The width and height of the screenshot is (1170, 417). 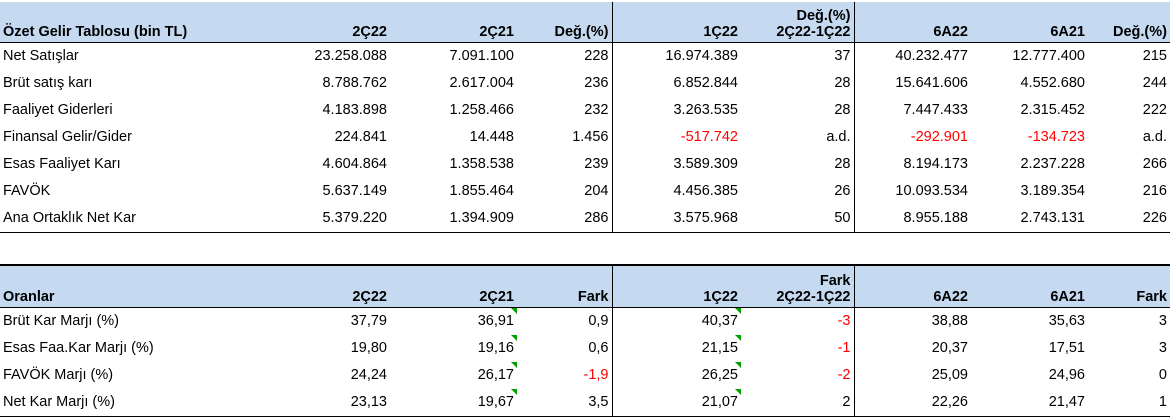 I want to click on cell: 6.852.844, so click(x=705, y=82).